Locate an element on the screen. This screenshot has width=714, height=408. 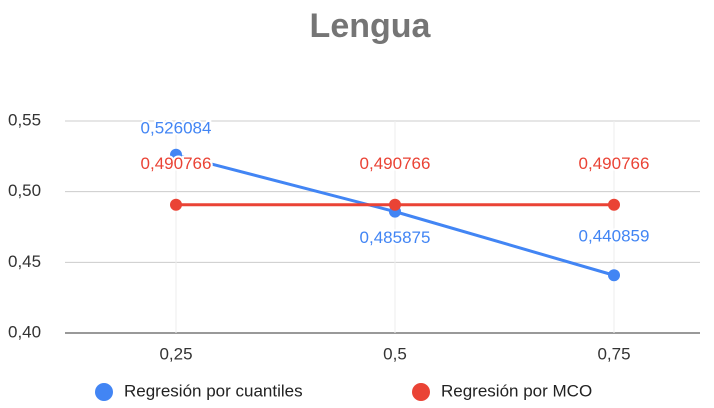
x-tick-label: 0,75 is located at coordinates (613, 353).